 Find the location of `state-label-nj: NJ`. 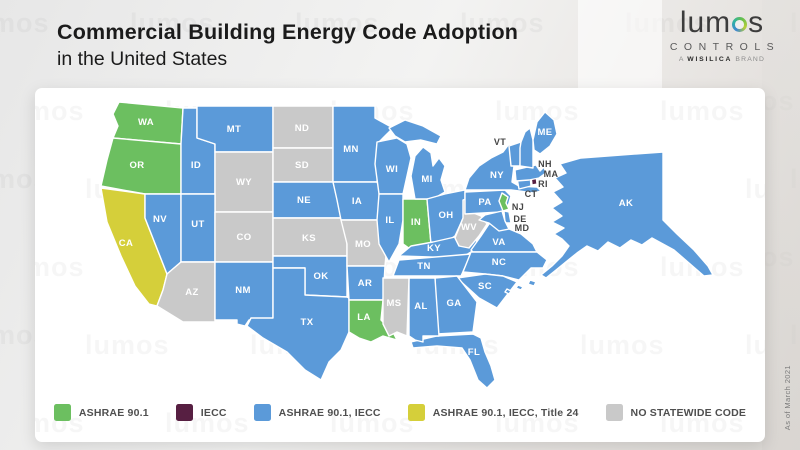

state-label-nj: NJ is located at coordinates (518, 207).